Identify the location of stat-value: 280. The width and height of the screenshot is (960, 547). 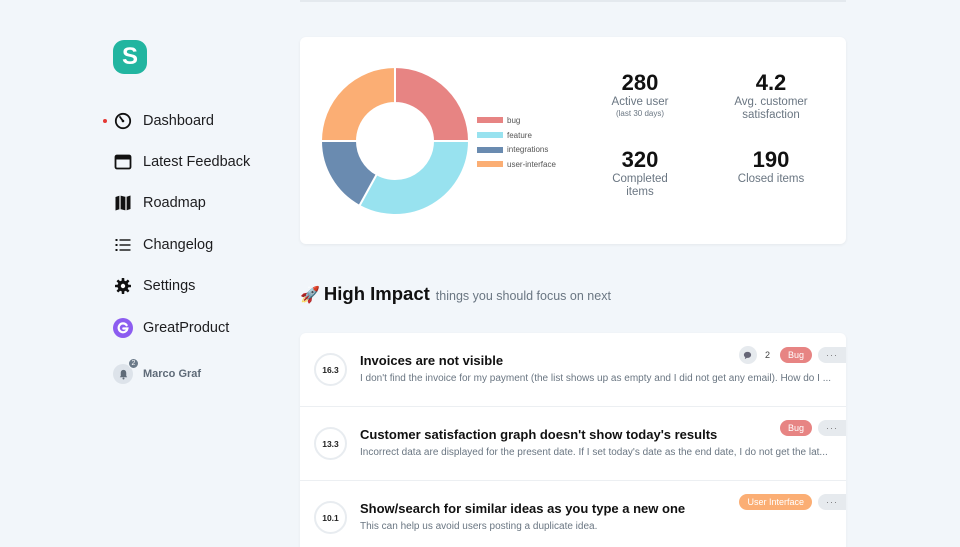
(640, 82).